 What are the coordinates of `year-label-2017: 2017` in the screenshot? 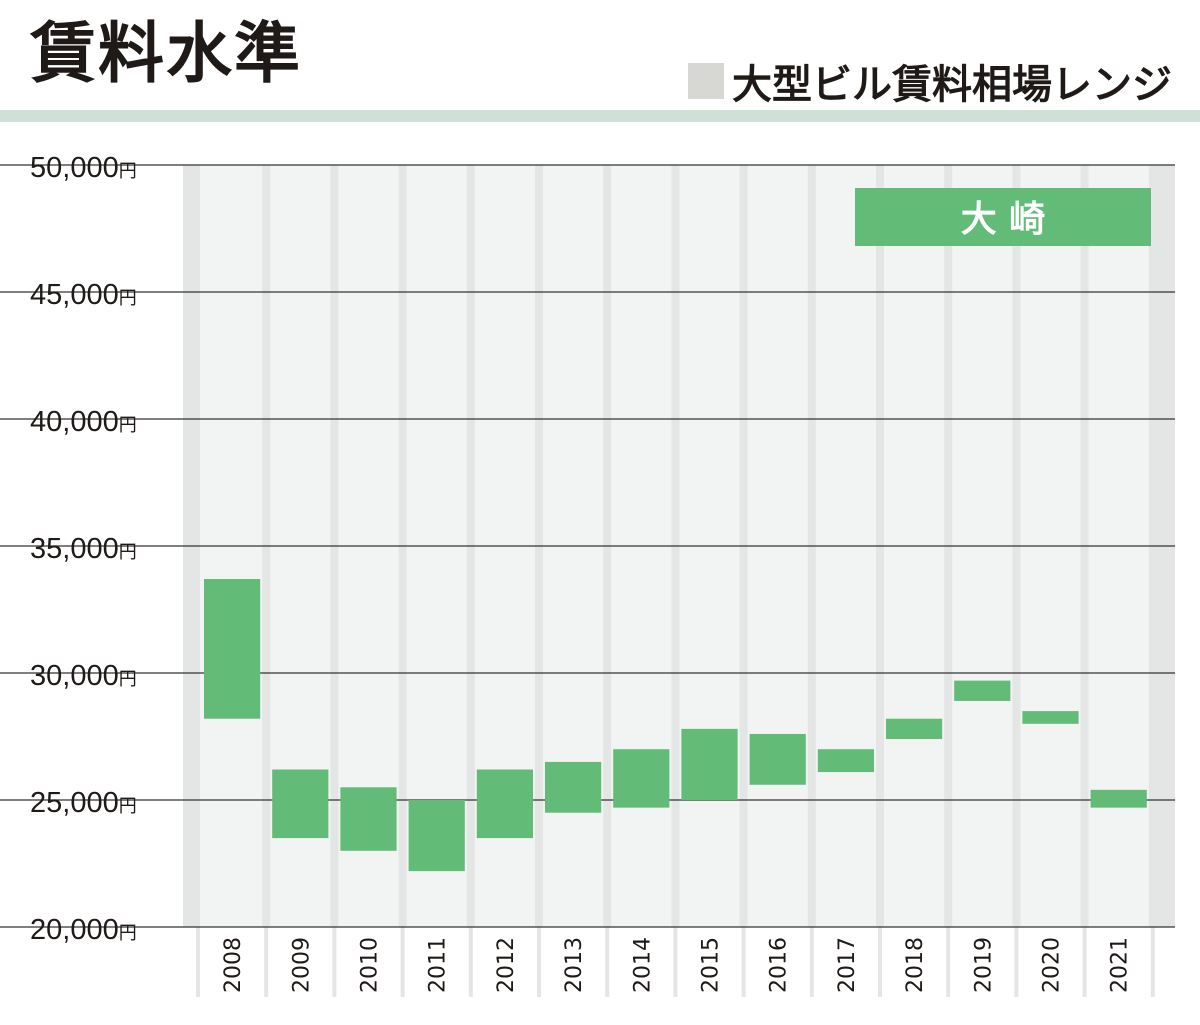 It's located at (847, 965).